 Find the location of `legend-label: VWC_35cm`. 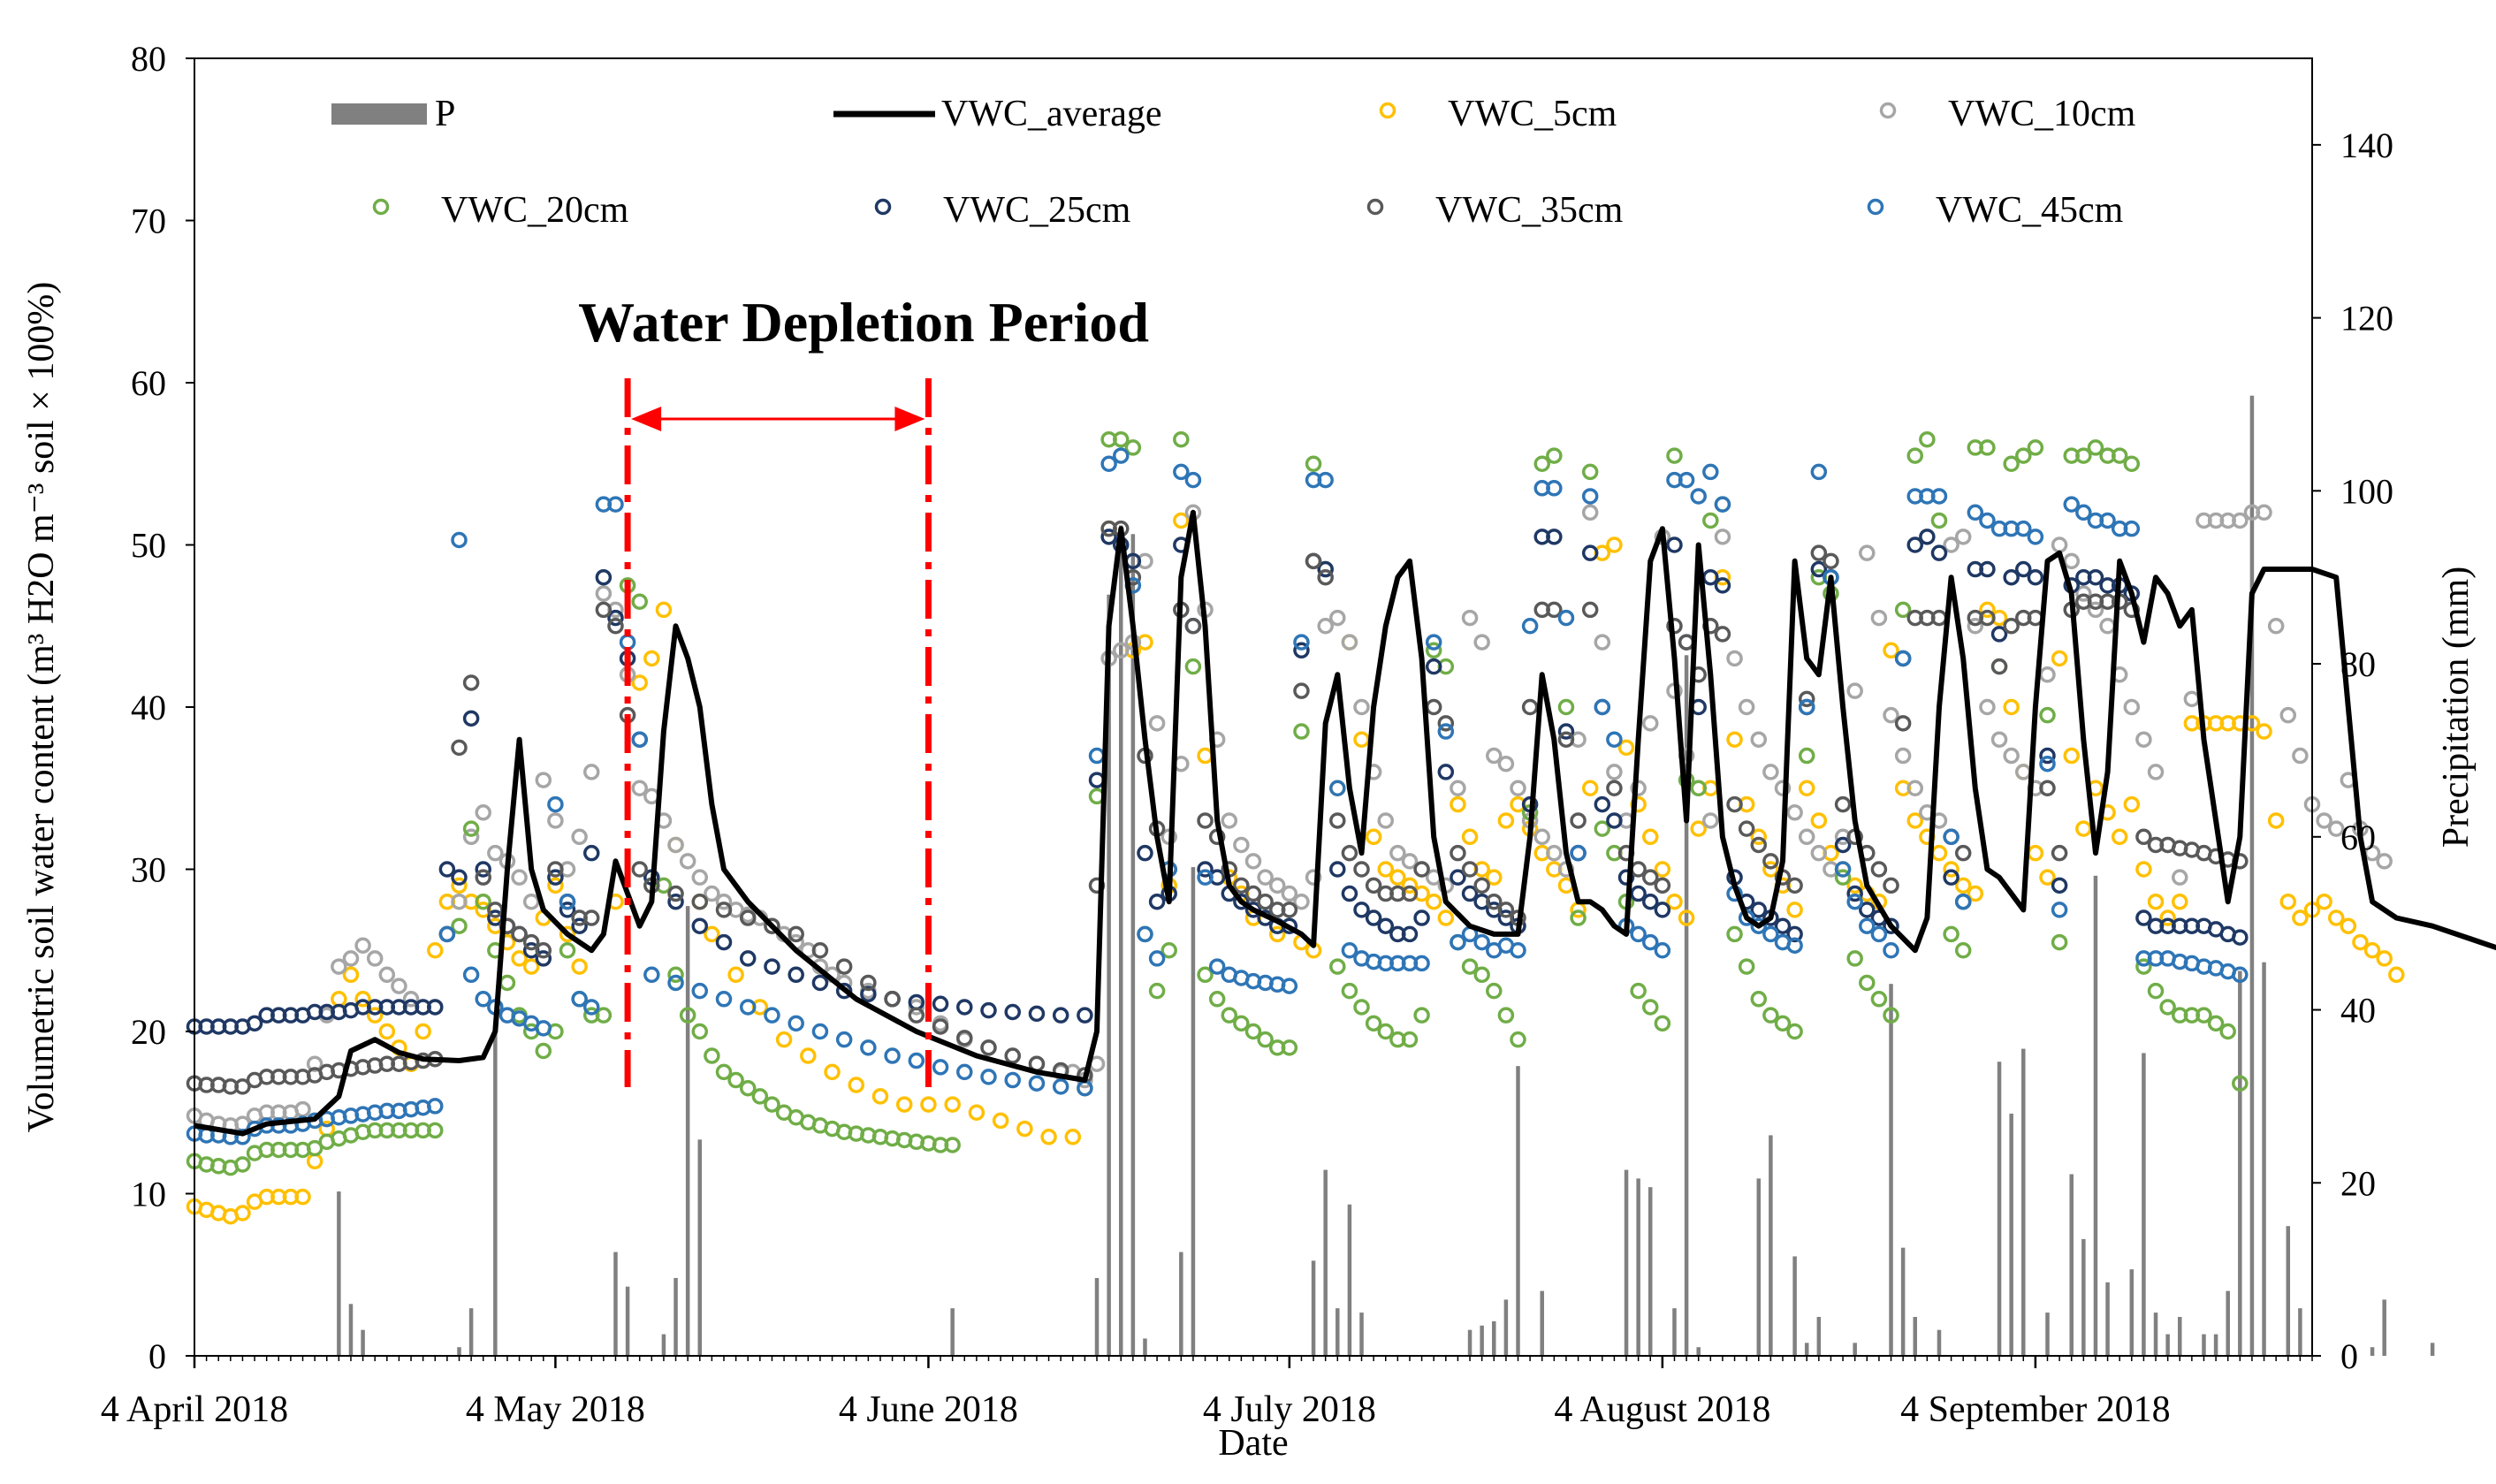

legend-label: VWC_35cm is located at coordinates (1529, 210).